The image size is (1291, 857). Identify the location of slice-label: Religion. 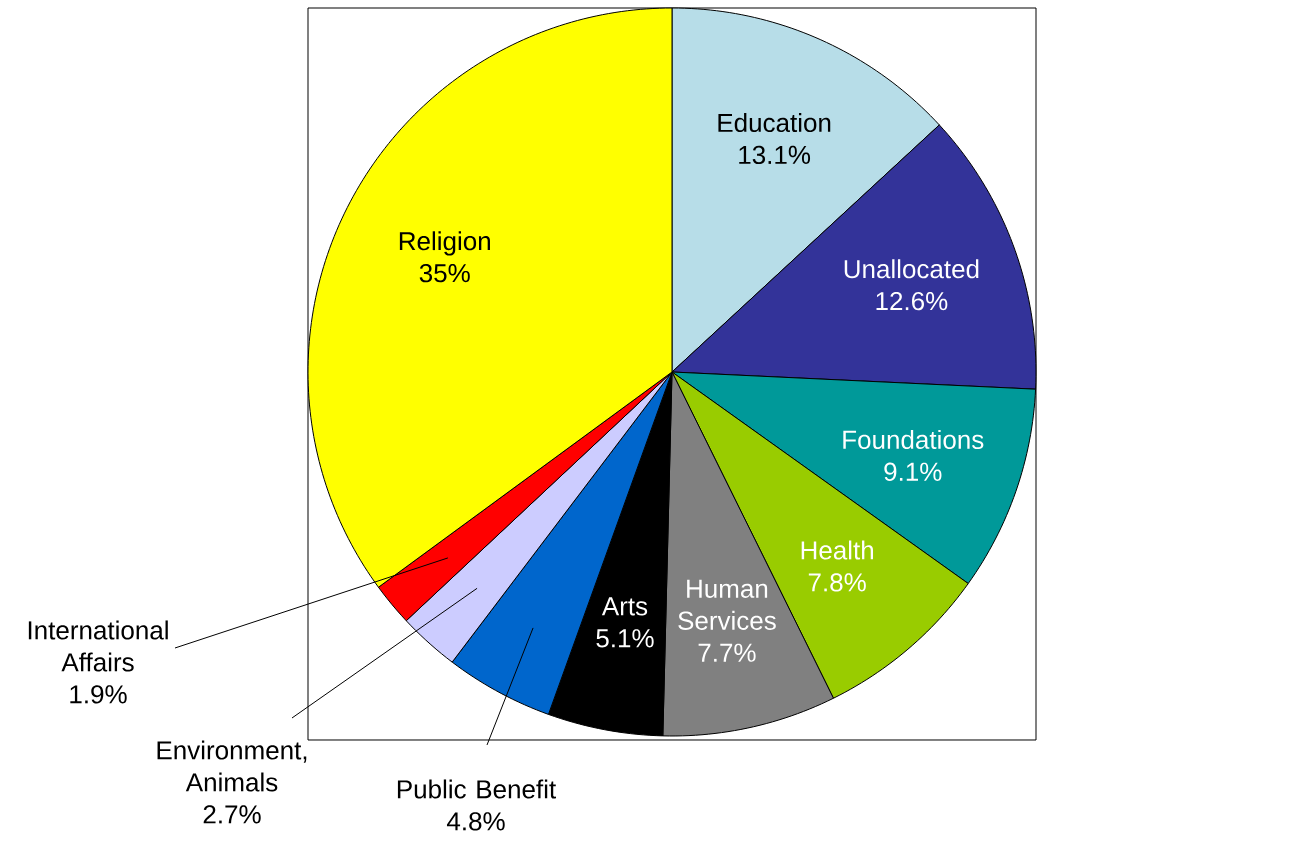
(444, 243).